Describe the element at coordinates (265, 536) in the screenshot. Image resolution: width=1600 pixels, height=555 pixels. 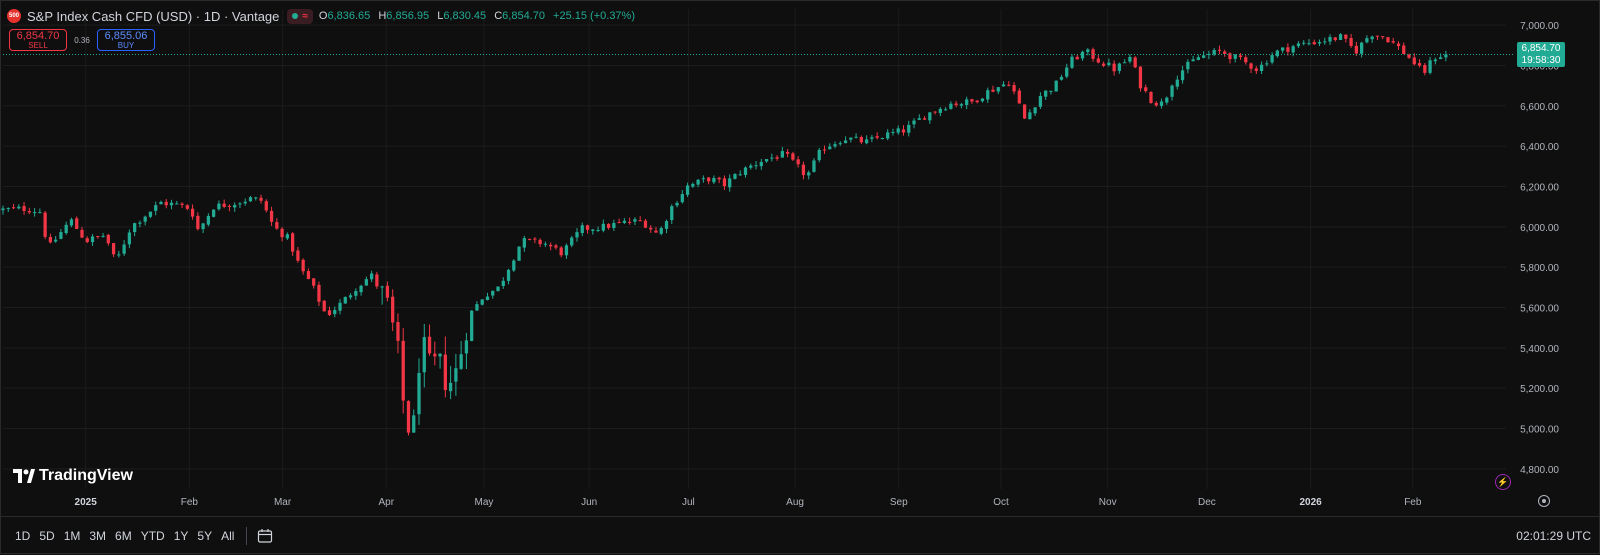
I see `calendar-goto-icon` at that location.